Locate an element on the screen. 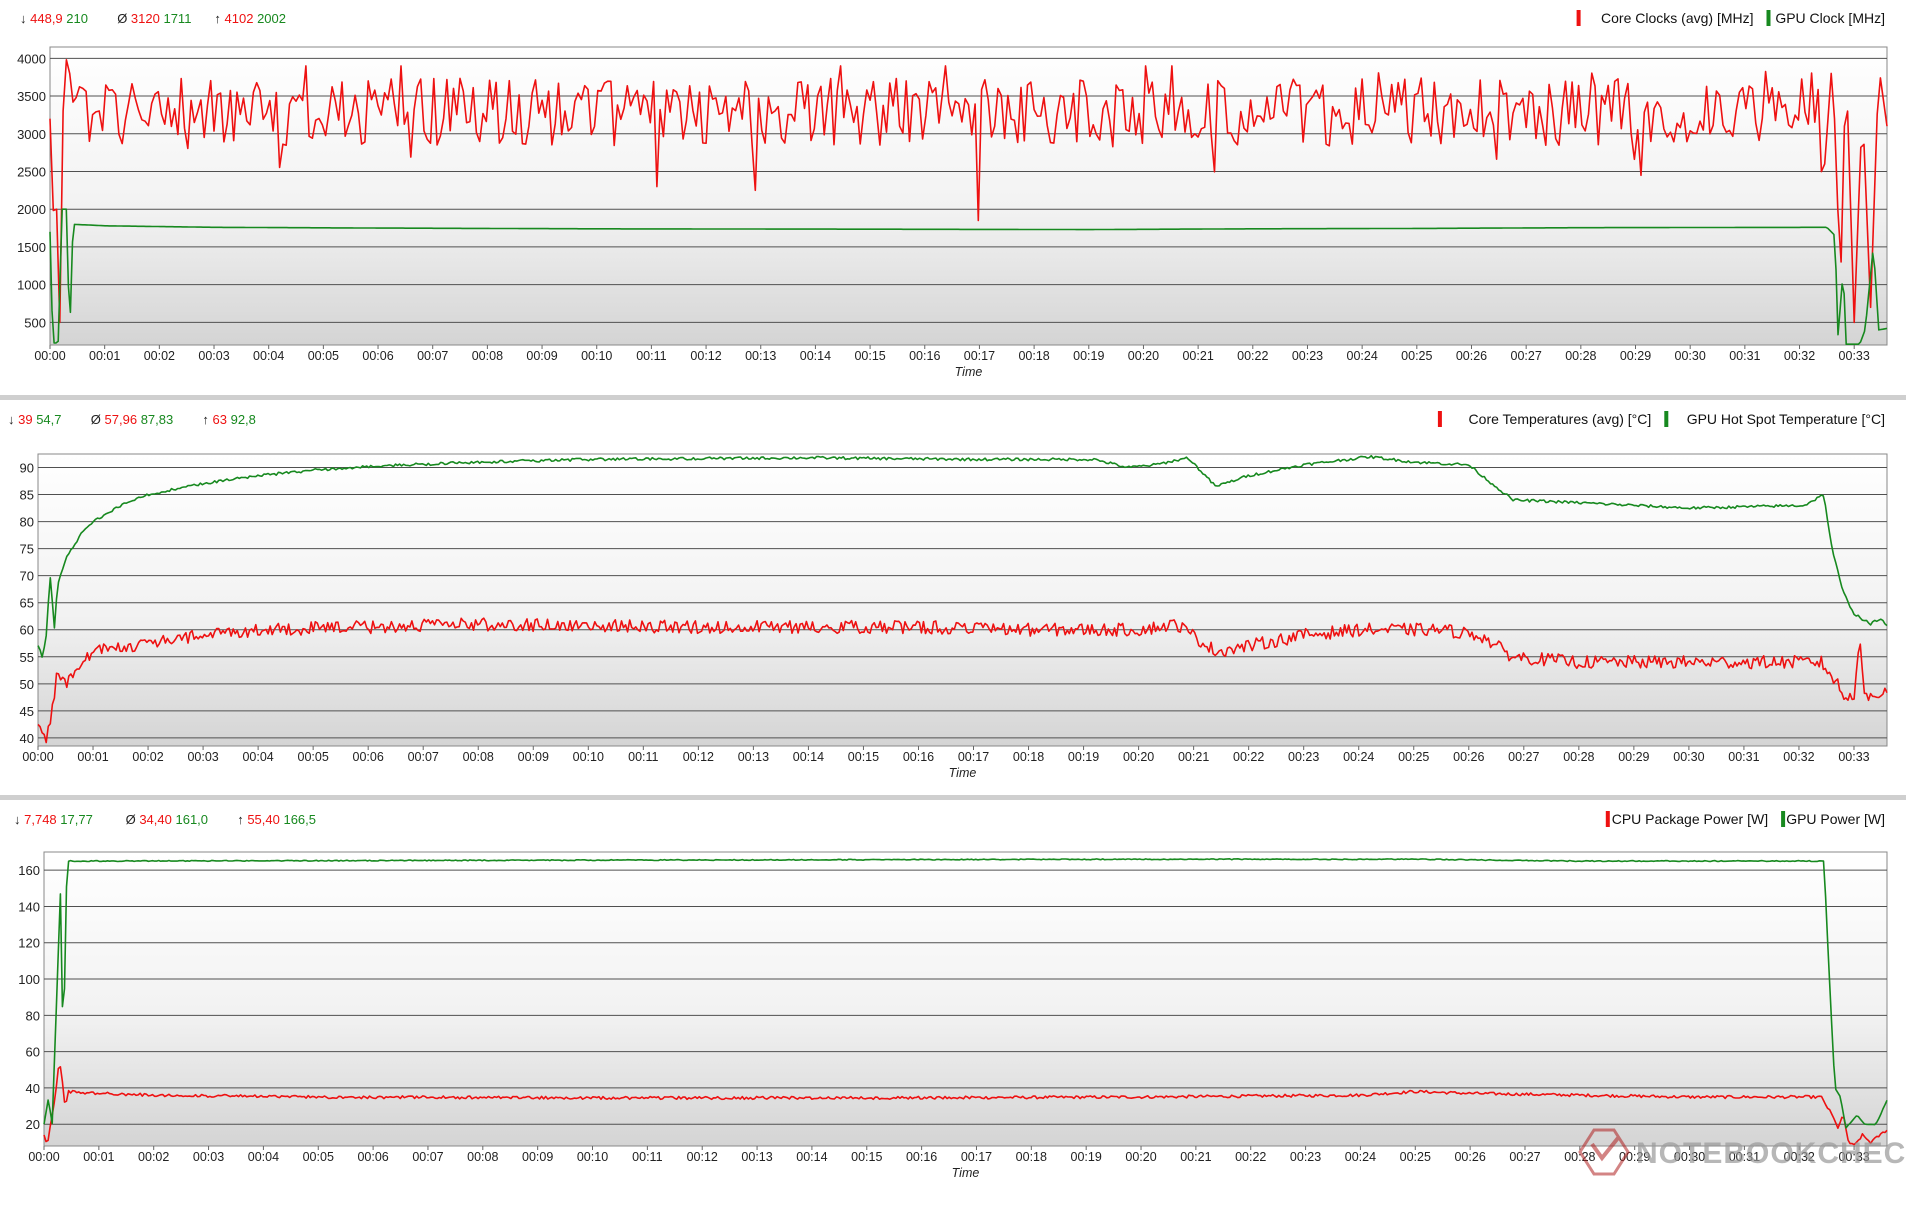 This screenshot has height=1205, width=1906. stat-max: ↑ 63 92,8 is located at coordinates (229, 419).